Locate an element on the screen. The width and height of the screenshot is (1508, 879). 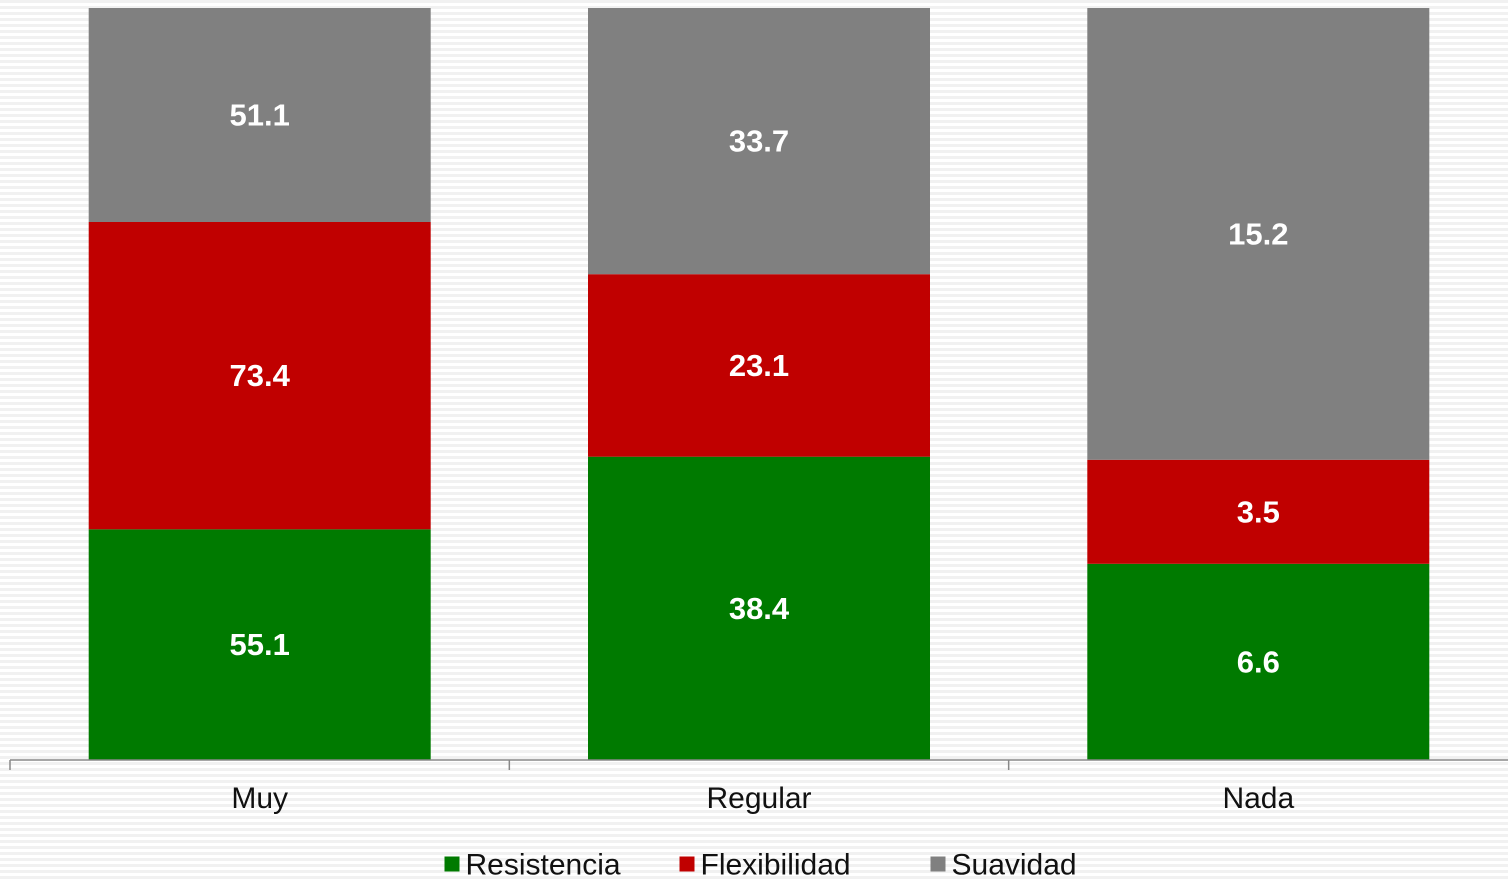
data-label-regular-resistencia: 38.4 is located at coordinates (759, 608).